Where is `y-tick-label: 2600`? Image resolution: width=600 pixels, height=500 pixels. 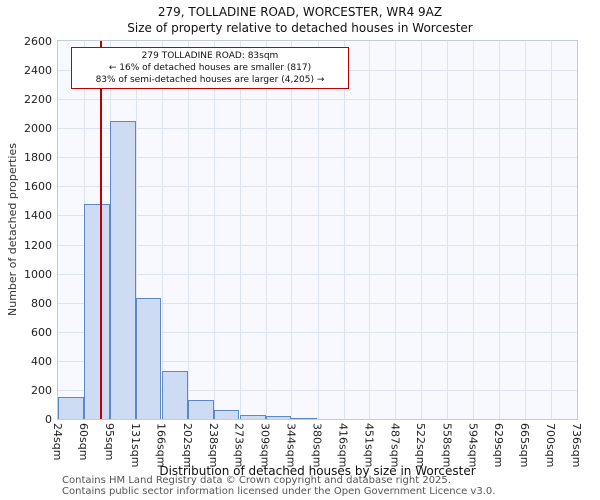
y-tick-label: 2600 is located at coordinates (38, 41).